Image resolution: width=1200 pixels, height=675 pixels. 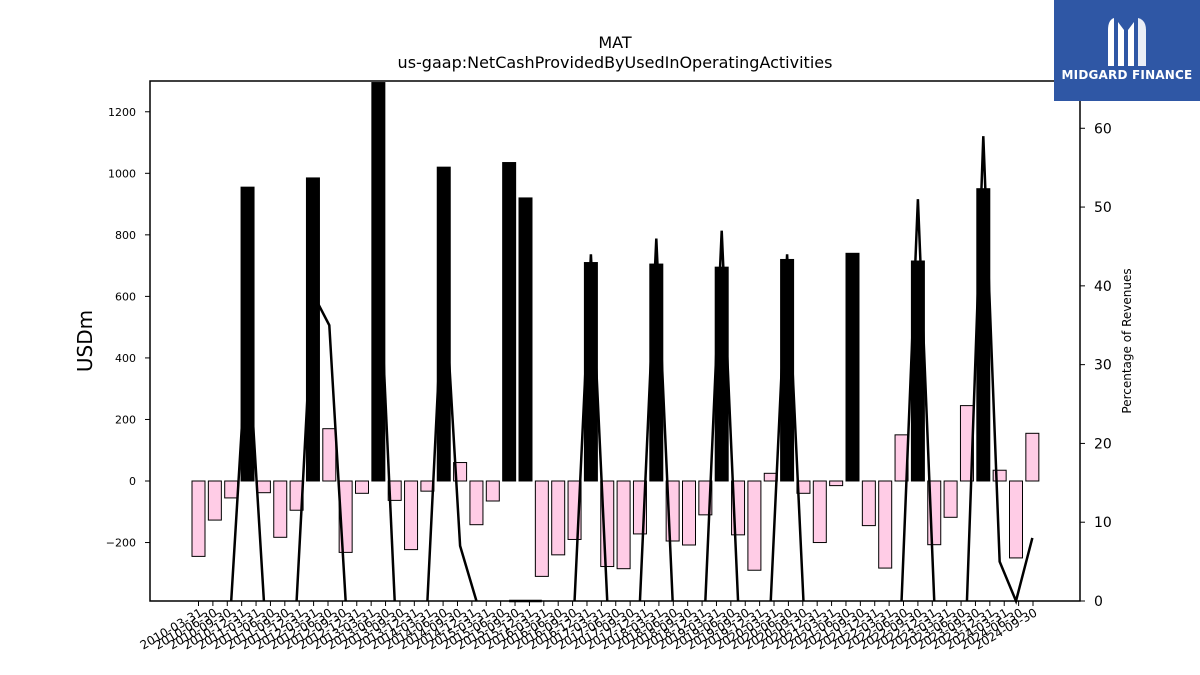 I want to click on y2-tick-label: 0, so click(x=1098, y=602).